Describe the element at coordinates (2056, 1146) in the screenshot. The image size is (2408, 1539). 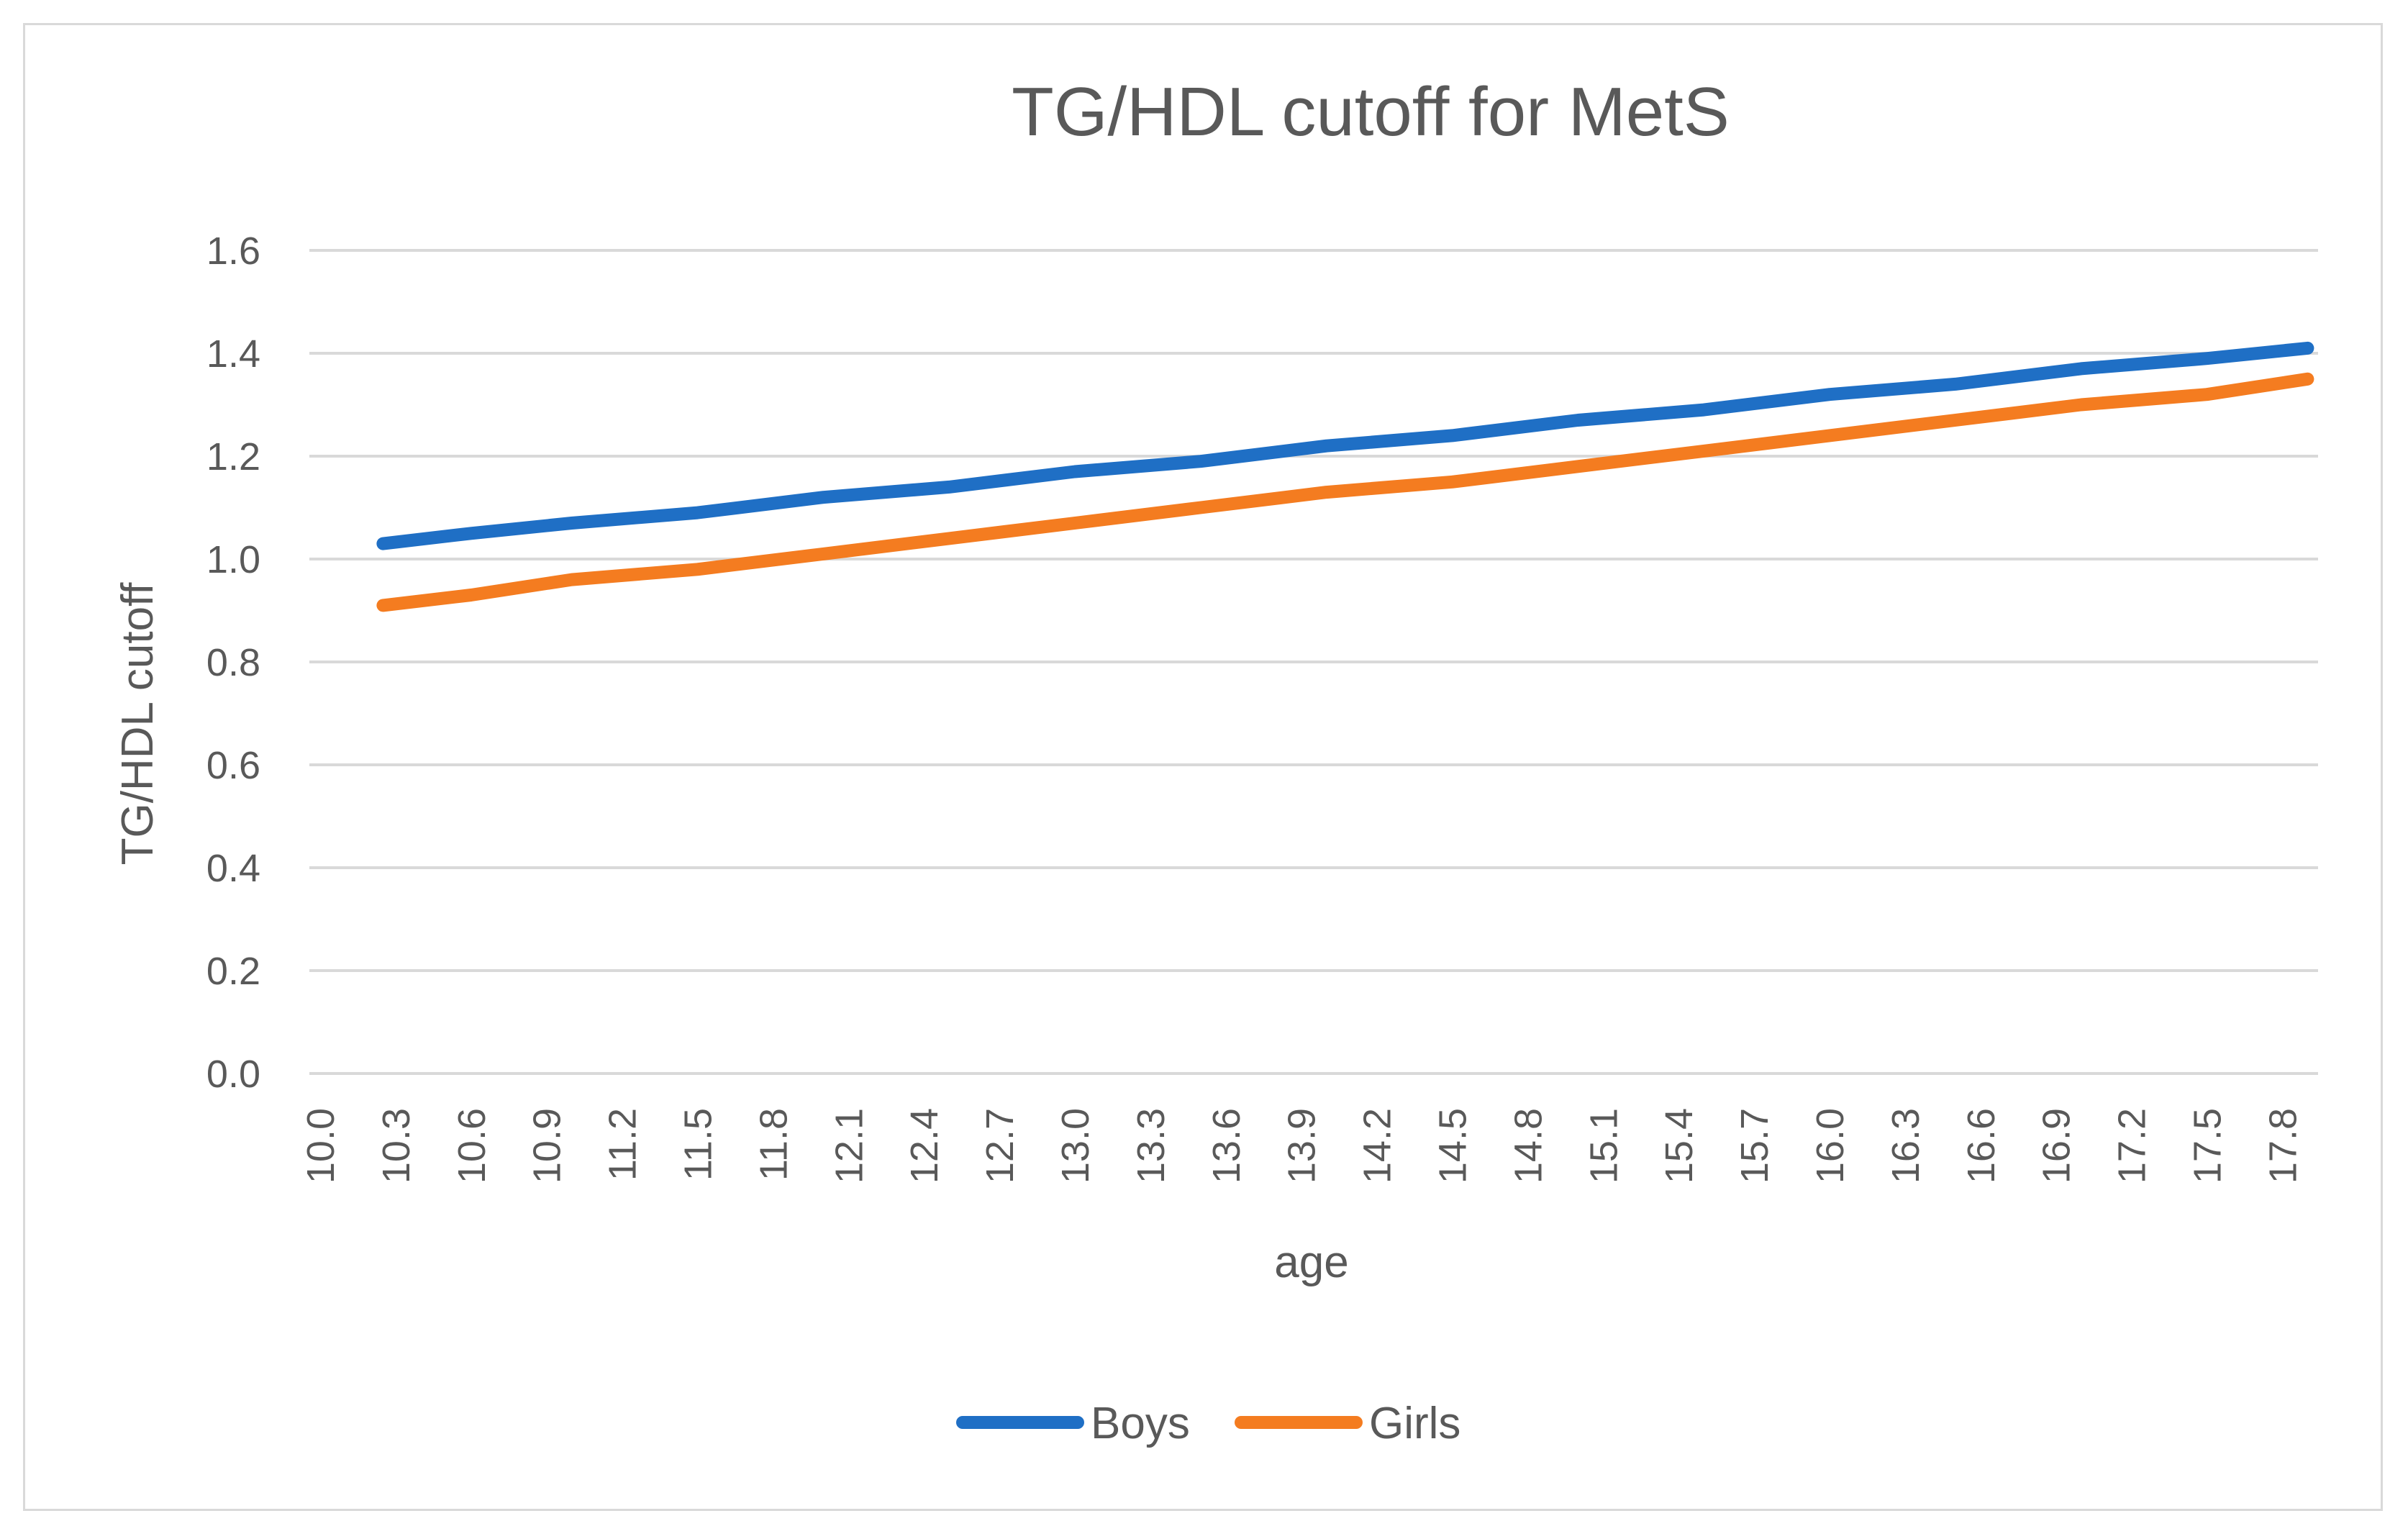
I see `x-tick-label: 16.9` at that location.